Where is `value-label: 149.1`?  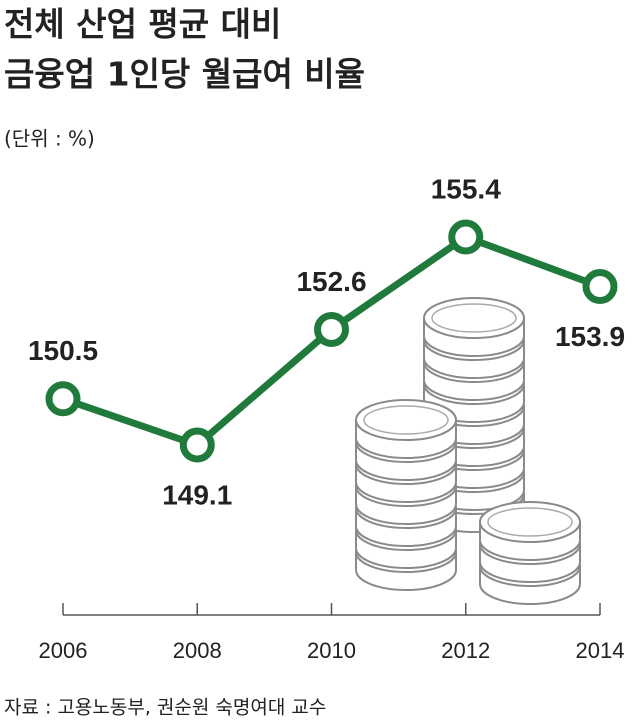
value-label: 149.1 is located at coordinates (197, 494).